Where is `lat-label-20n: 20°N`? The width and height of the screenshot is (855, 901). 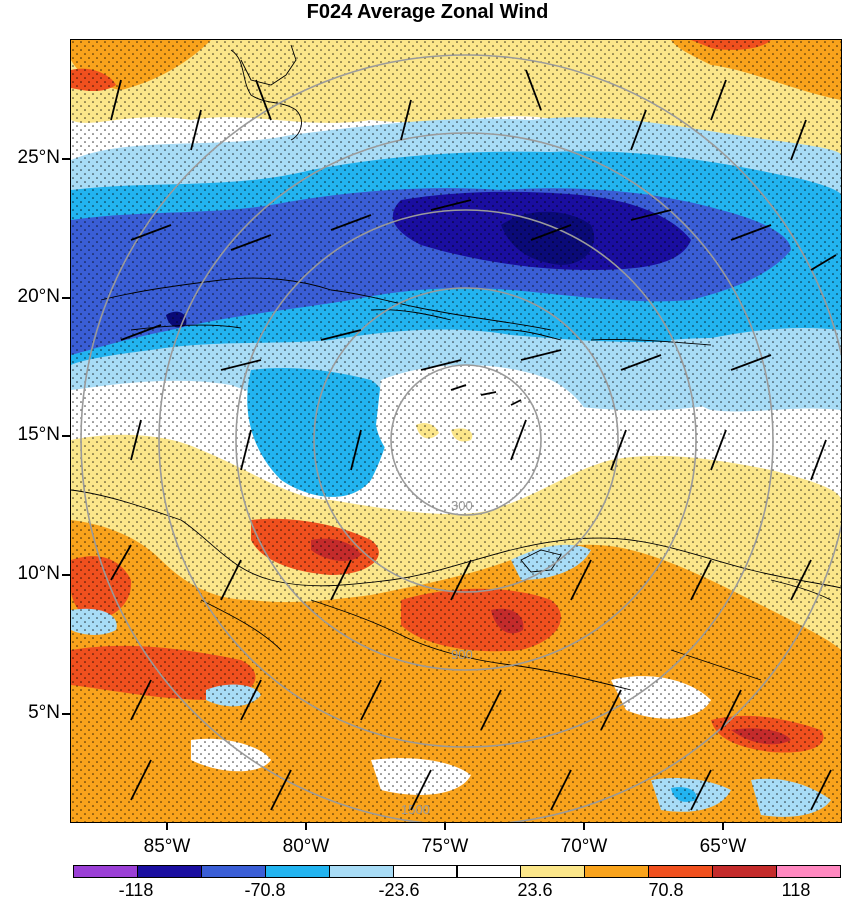
lat-label-20n: 20°N is located at coordinates (38, 296).